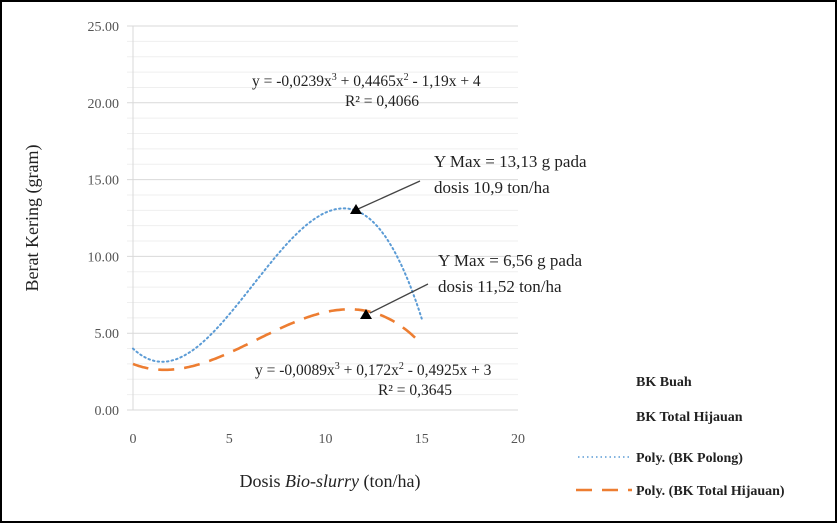  What do you see at coordinates (104, 257) in the screenshot?
I see `y-tick-label: 10.00` at bounding box center [104, 257].